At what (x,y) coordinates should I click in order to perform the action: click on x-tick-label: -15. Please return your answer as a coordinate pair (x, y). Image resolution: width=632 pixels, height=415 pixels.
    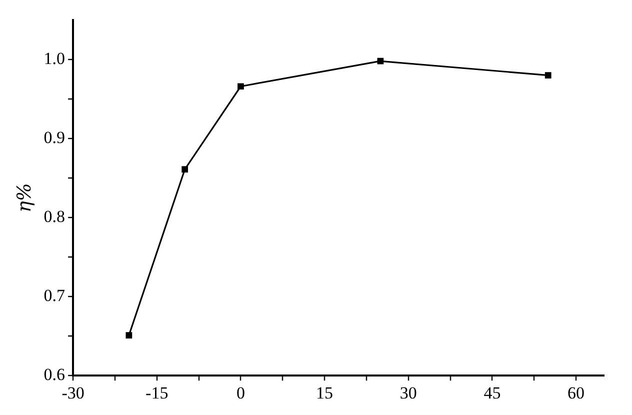
    Looking at the image, I should click on (157, 392).